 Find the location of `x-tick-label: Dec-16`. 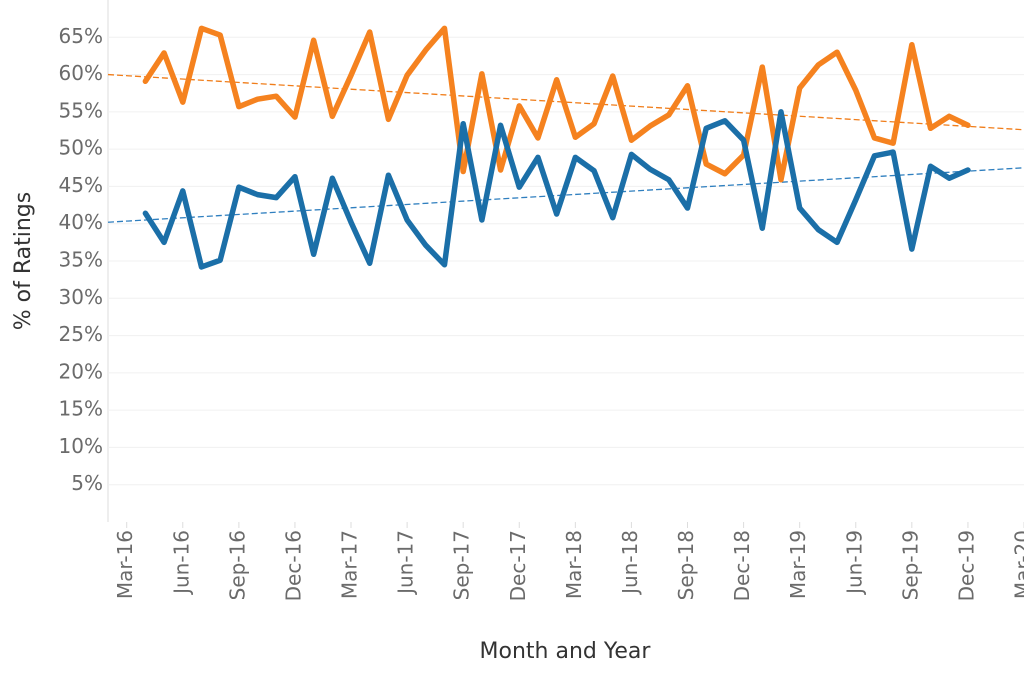

x-tick-label: Dec-16 is located at coordinates (293, 565).